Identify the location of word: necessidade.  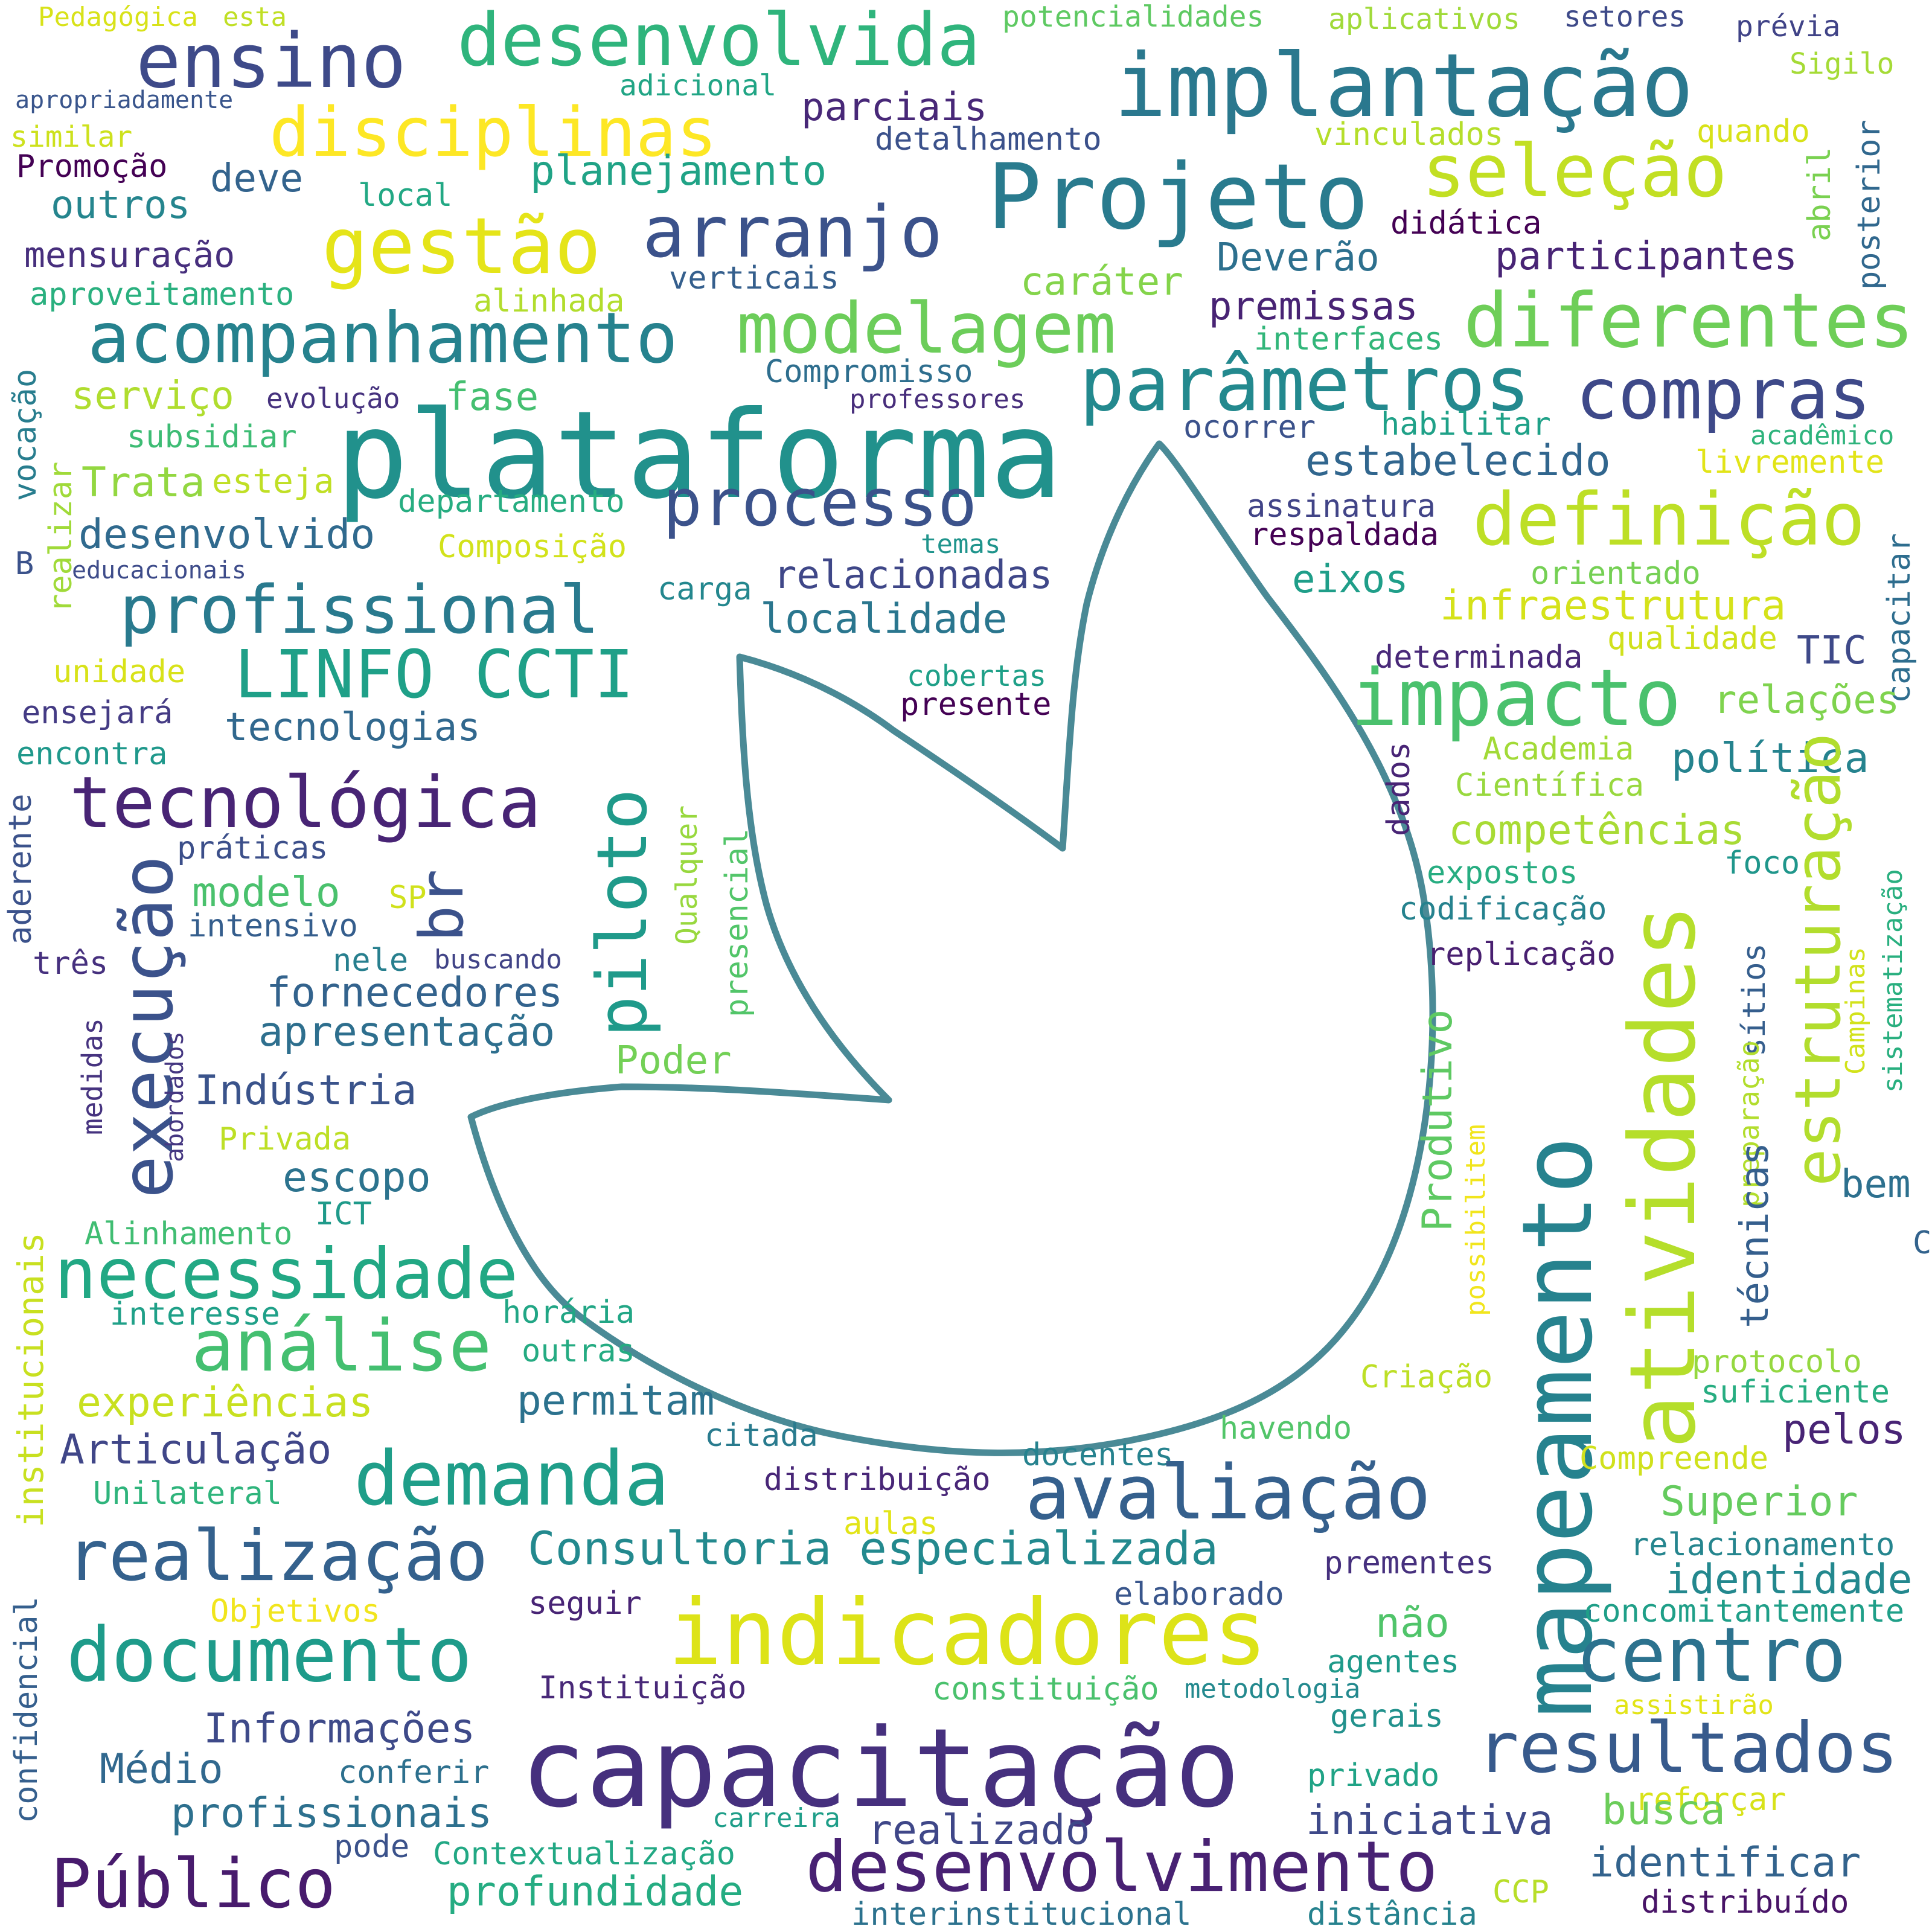
(286, 1274).